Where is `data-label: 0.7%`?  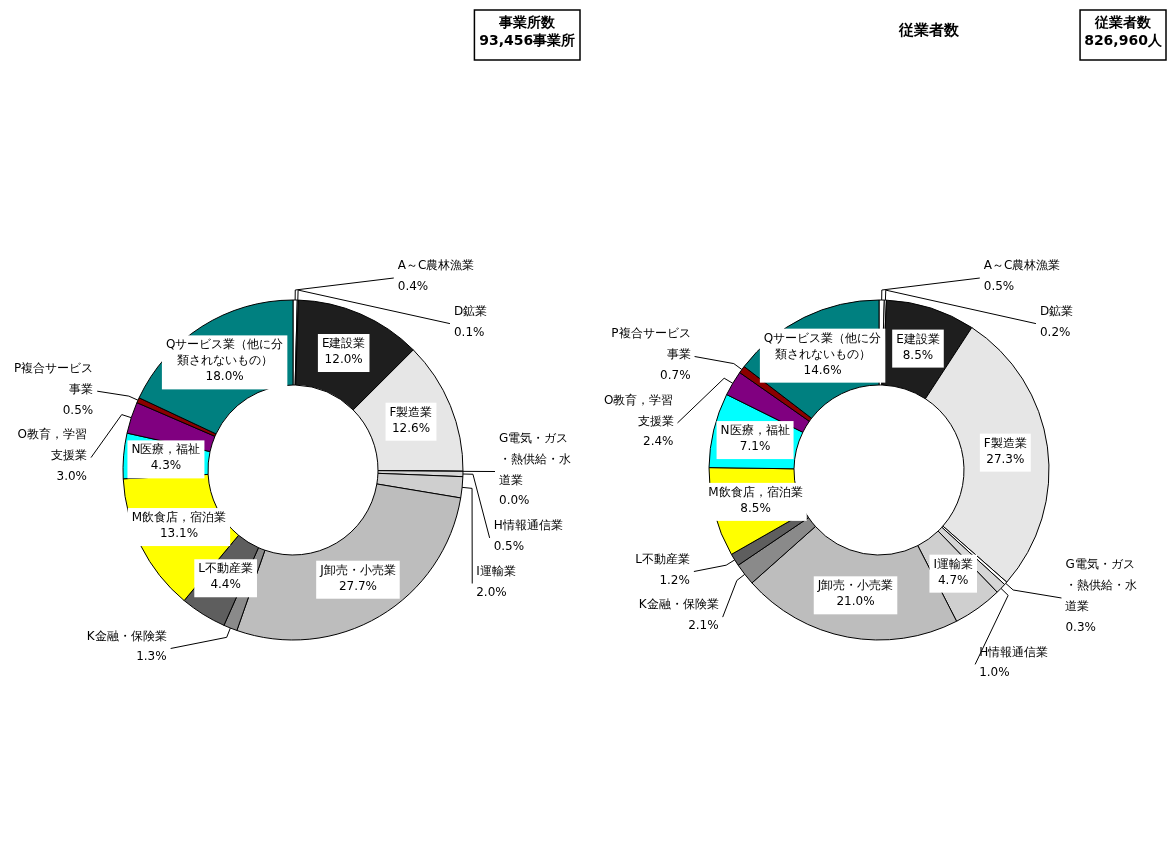 data-label: 0.7% is located at coordinates (675, 374).